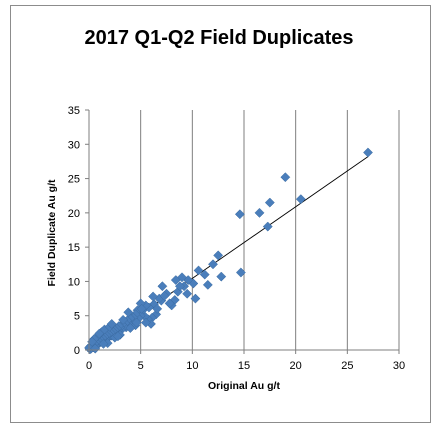  I want to click on x-tick-label: 5, so click(141, 366).